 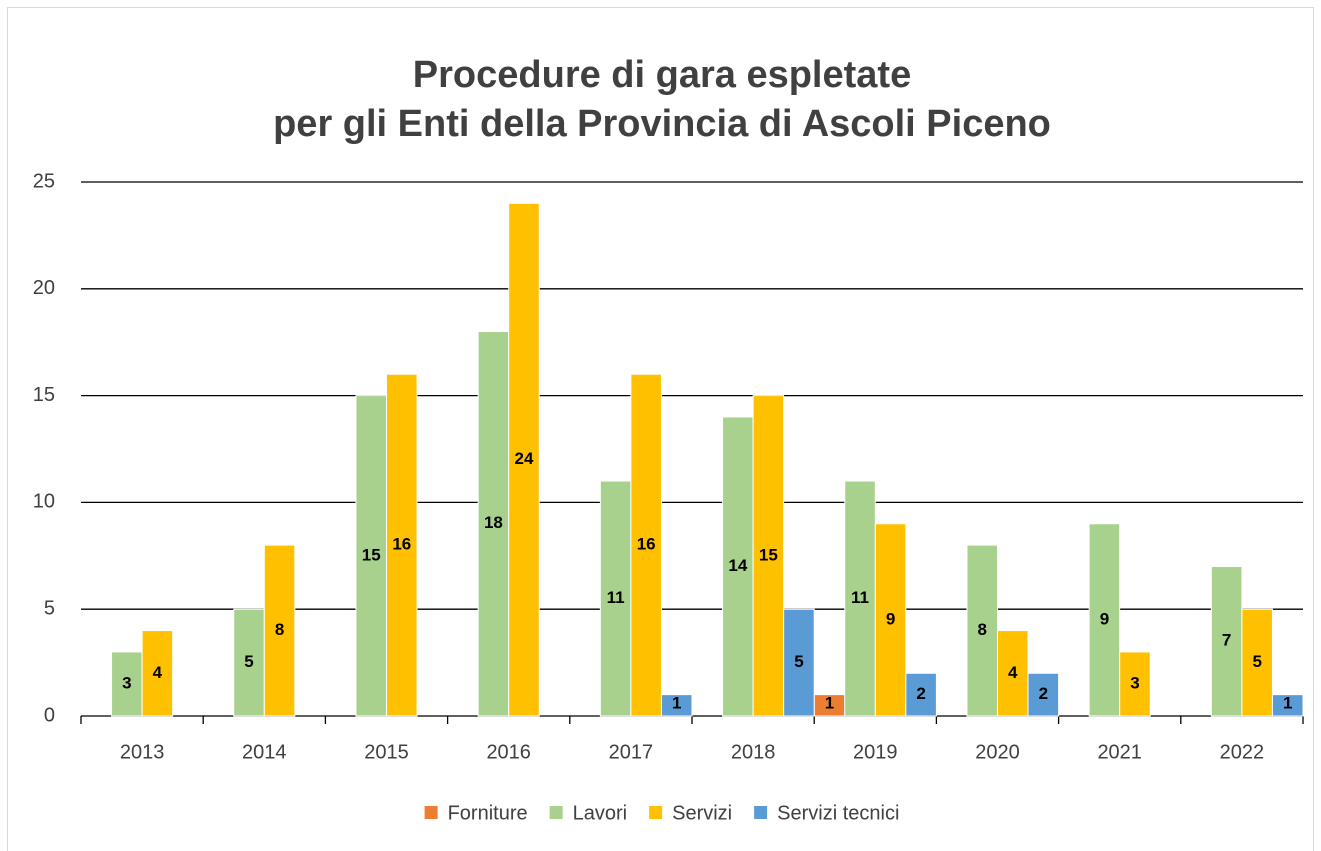 I want to click on x-tick-label: 2014, so click(x=264, y=752).